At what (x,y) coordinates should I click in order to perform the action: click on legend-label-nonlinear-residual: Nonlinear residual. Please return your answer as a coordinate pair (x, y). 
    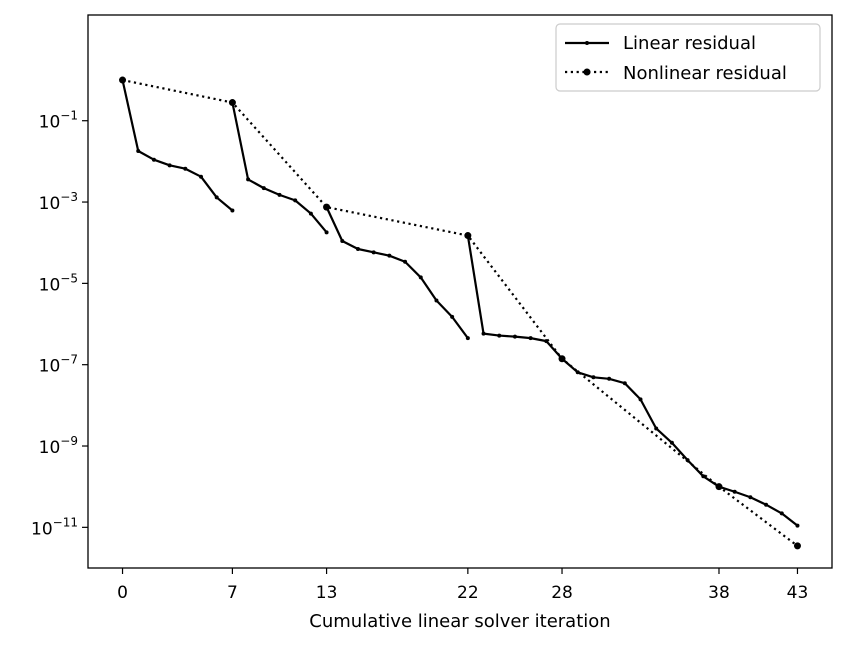
    Looking at the image, I should click on (705, 73).